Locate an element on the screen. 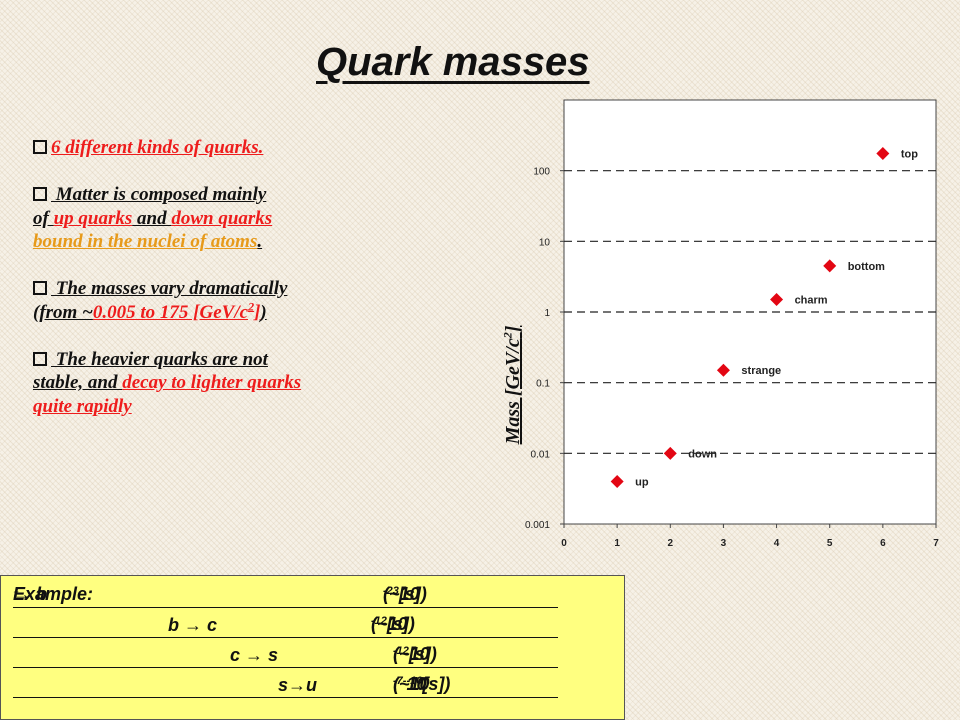 The height and width of the screenshot is (720, 960). x-tick-label: 2 is located at coordinates (671, 543).